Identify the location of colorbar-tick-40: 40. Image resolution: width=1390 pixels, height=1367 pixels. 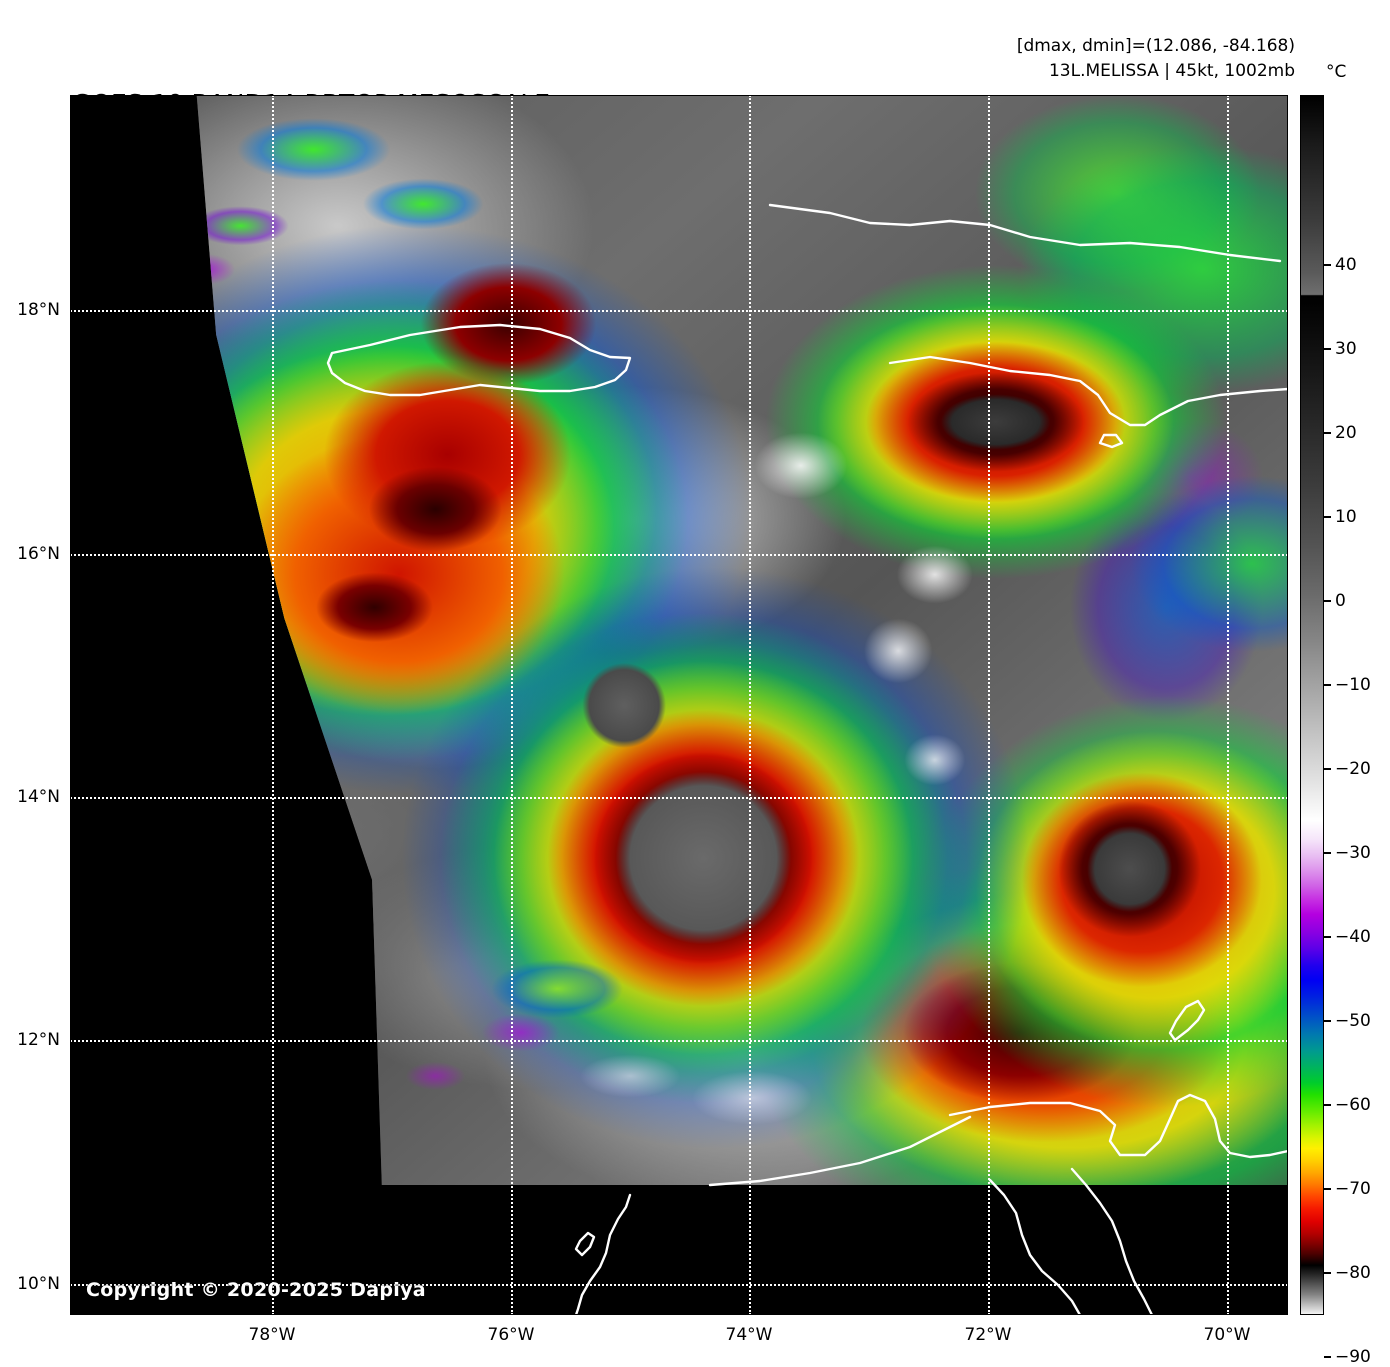
(1340, 265).